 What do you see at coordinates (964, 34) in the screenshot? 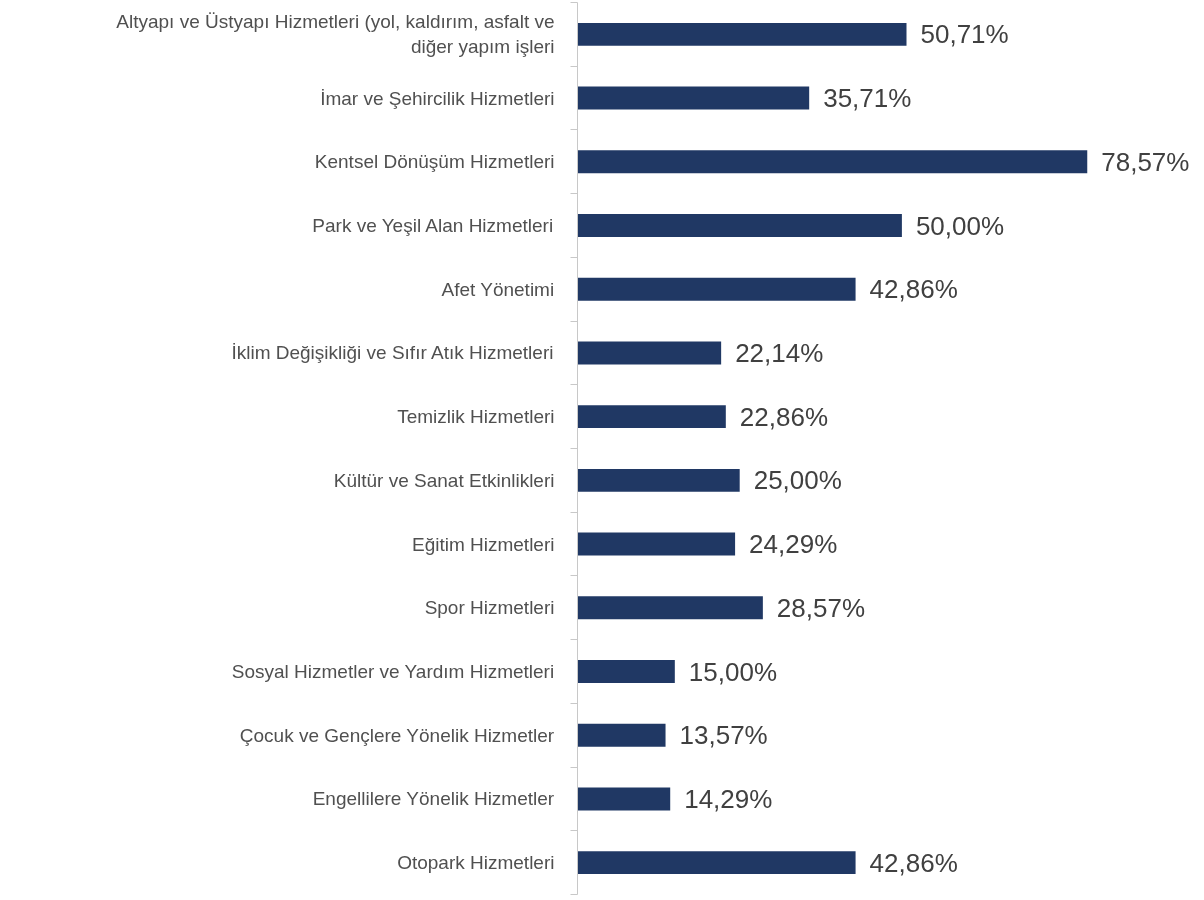
I see `data-label: 50,71%` at bounding box center [964, 34].